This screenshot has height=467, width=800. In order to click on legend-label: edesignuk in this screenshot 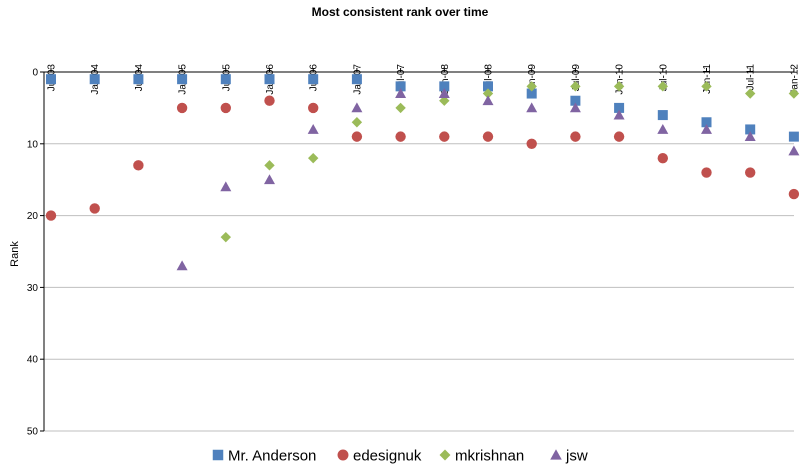, I will do `click(387, 456)`.